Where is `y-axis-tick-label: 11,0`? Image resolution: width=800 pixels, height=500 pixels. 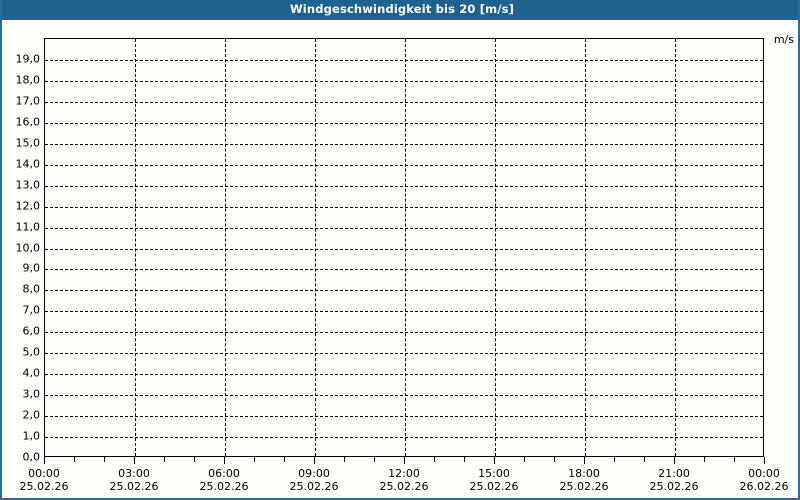 y-axis-tick-label: 11,0 is located at coordinates (28, 227).